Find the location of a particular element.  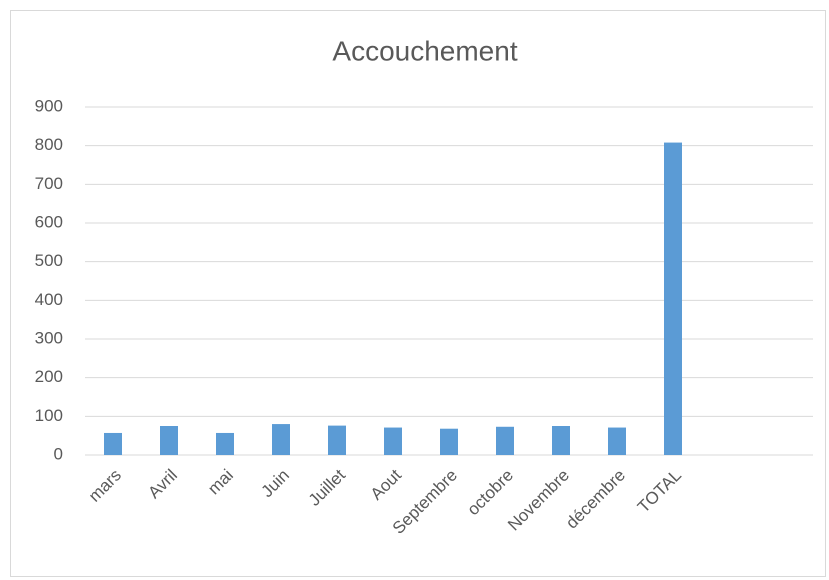

y-tick-label: 400 is located at coordinates (49, 299).